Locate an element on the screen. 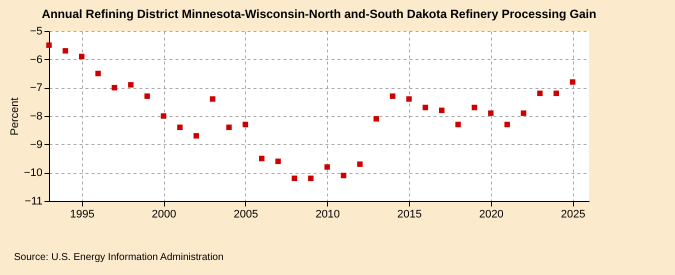 Image resolution: width=675 pixels, height=275 pixels. y-tick-label: −5 is located at coordinates (36, 32).